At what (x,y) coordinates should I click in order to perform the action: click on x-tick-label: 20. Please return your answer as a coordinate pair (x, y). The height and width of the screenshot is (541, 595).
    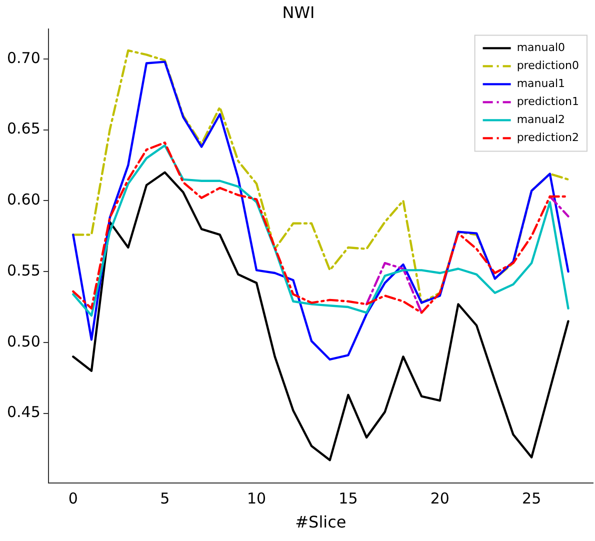
    Looking at the image, I should click on (440, 499).